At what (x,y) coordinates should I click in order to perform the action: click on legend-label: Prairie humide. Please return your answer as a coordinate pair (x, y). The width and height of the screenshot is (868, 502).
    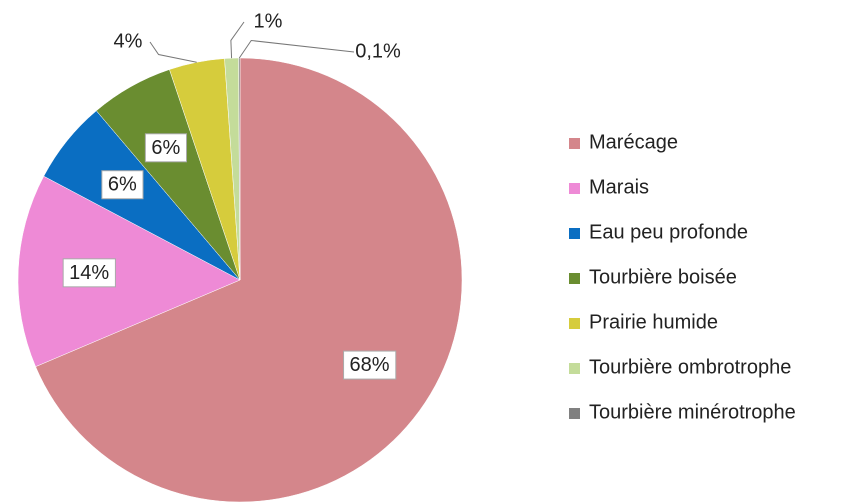
    Looking at the image, I should click on (653, 322).